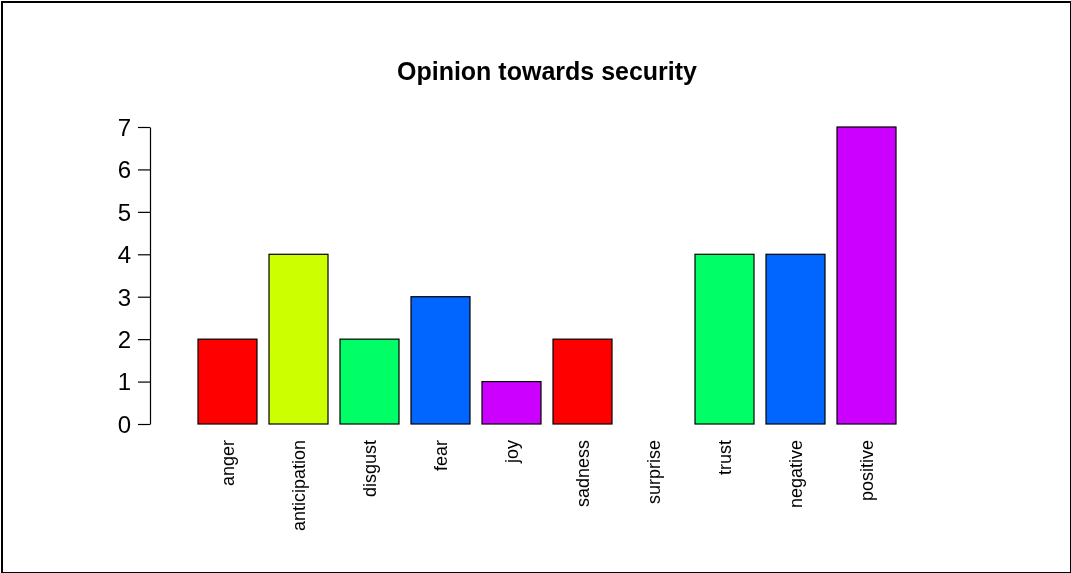  I want to click on x-tick-label: surprise, so click(653, 472).